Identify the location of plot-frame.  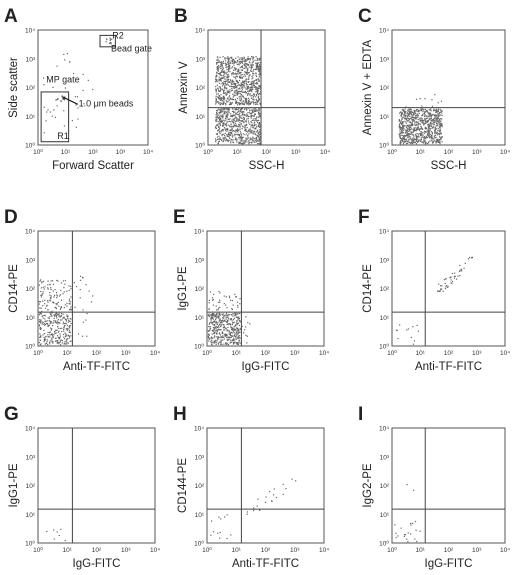
(448, 485).